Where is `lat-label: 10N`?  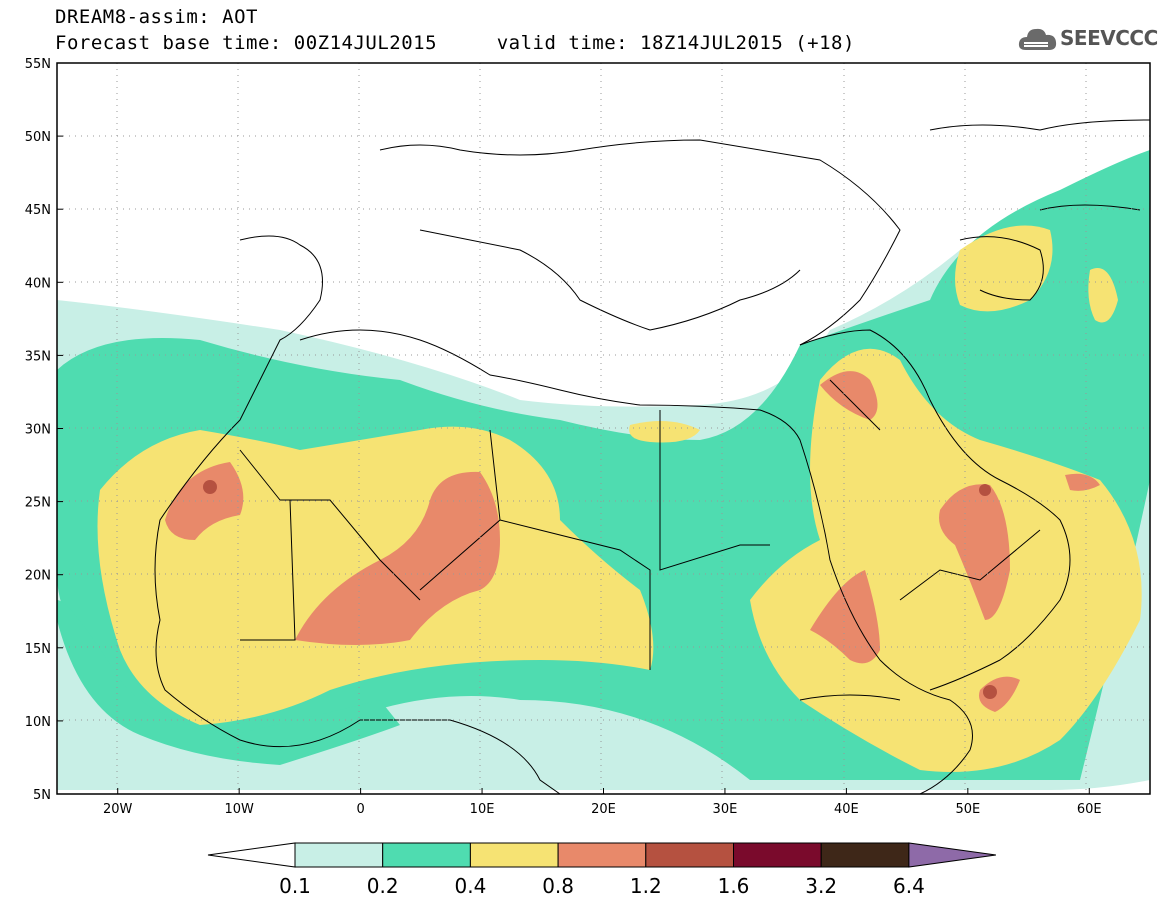 lat-label: 10N is located at coordinates (38, 722).